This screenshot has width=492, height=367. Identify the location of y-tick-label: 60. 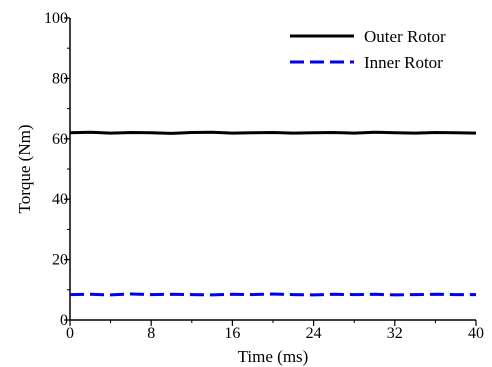
(60, 139).